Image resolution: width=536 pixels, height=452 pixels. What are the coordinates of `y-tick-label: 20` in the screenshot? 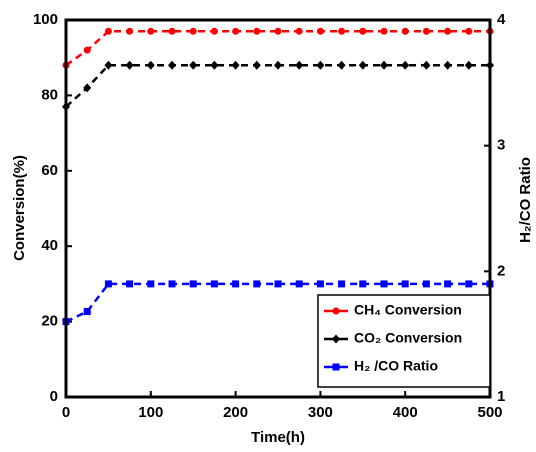 It's located at (49, 321).